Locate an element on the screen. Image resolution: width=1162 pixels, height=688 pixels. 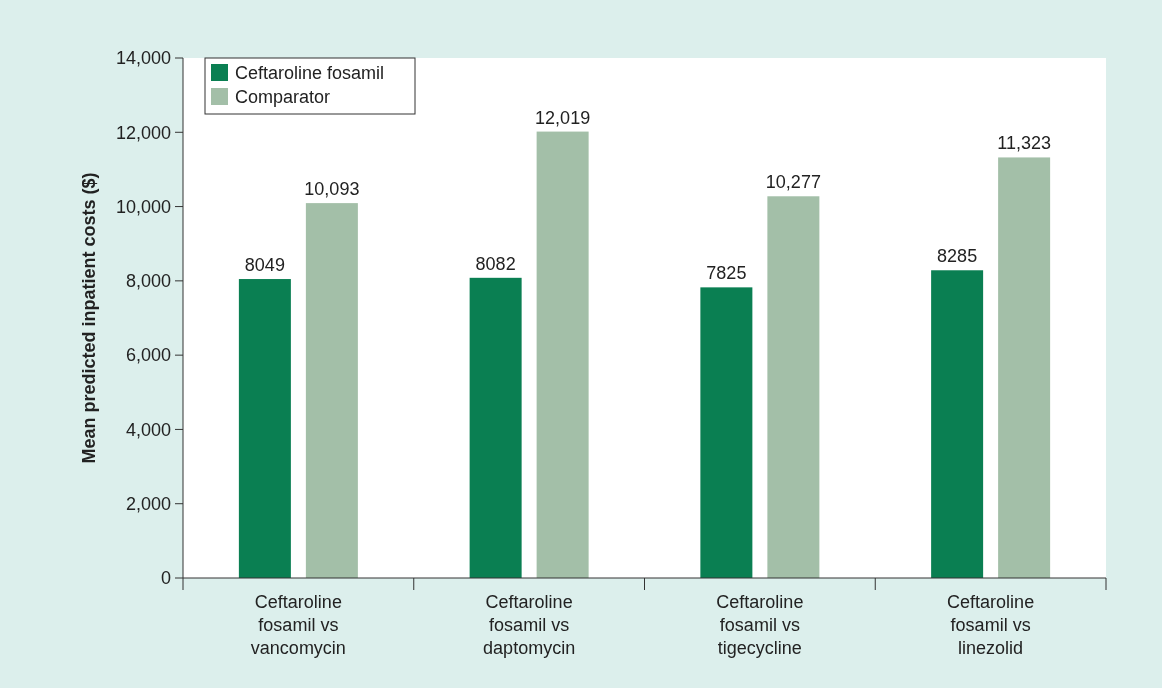
data-label: 8285 is located at coordinates (957, 256).